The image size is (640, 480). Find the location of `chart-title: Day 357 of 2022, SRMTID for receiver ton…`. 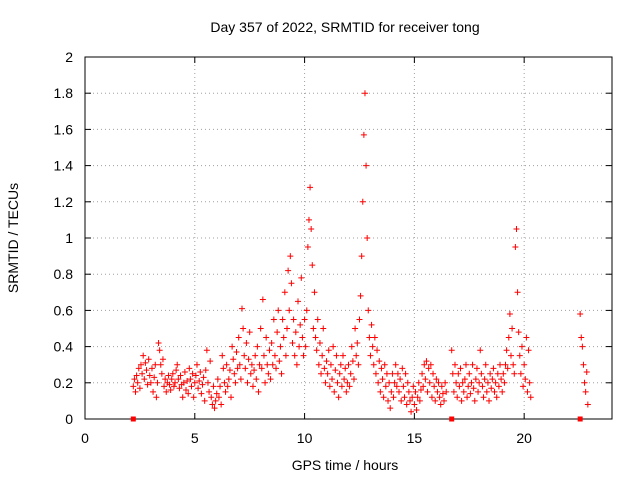

chart-title: Day 357 of 2022, SRMTID for receiver ton… is located at coordinates (344, 27).